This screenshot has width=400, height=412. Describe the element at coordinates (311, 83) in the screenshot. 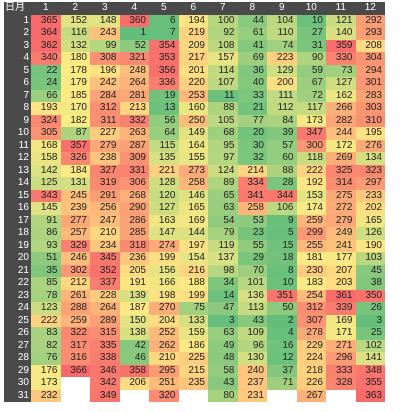

I see `heatmap-cell: 67` at that location.